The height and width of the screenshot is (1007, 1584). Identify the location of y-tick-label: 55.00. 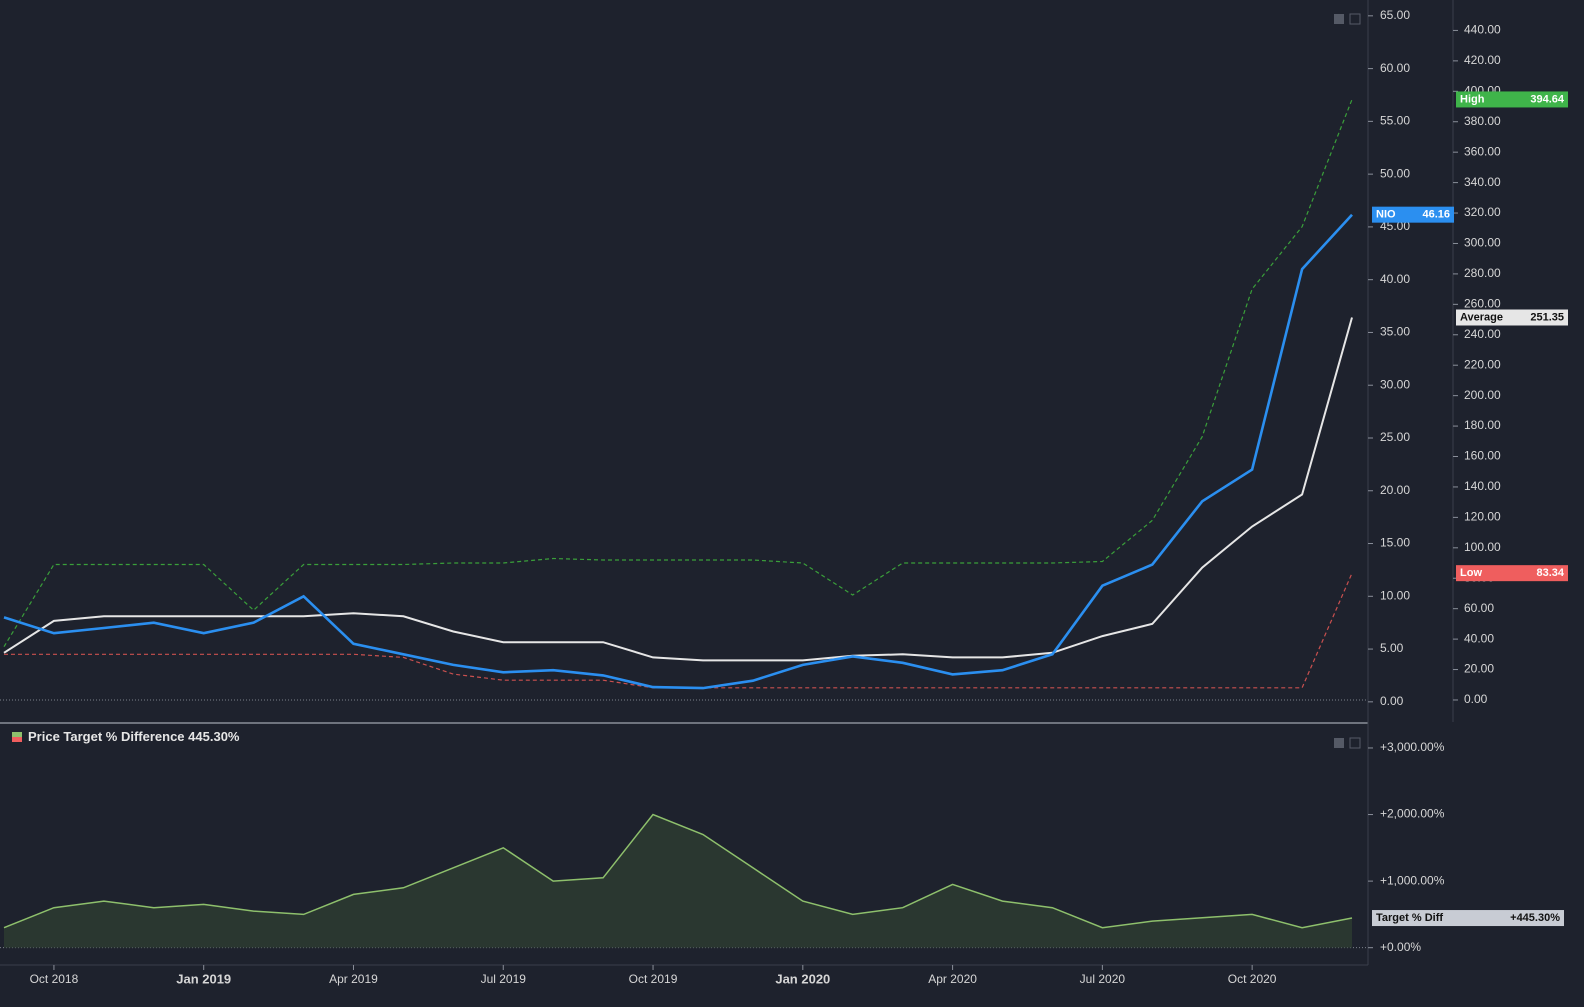
(1395, 121).